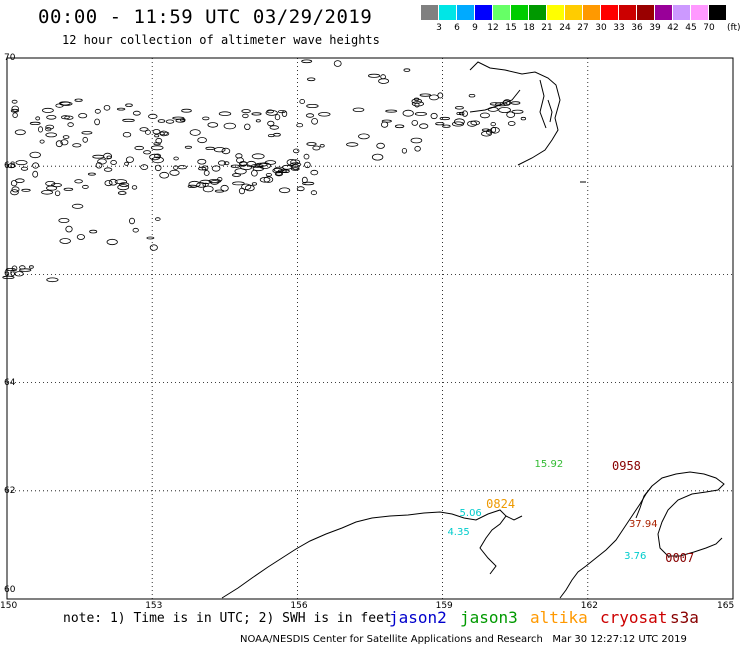  Describe the element at coordinates (10, 274) in the screenshot. I see `lat-tick-label: 66` at that location.